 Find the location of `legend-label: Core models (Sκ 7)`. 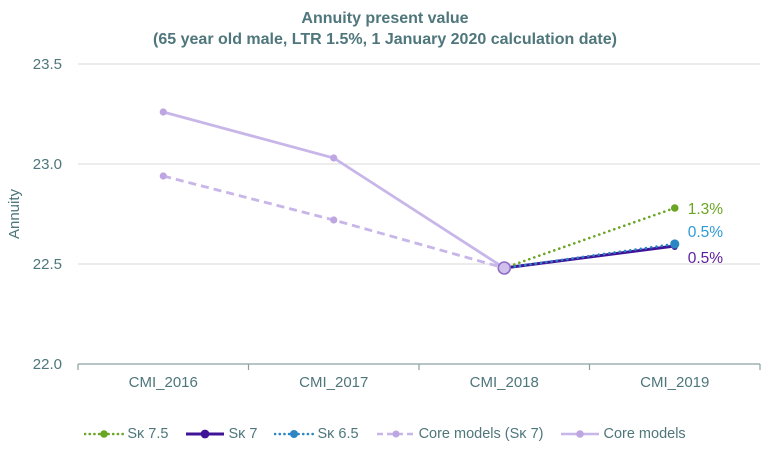

legend-label: Core models (Sκ 7) is located at coordinates (481, 434).